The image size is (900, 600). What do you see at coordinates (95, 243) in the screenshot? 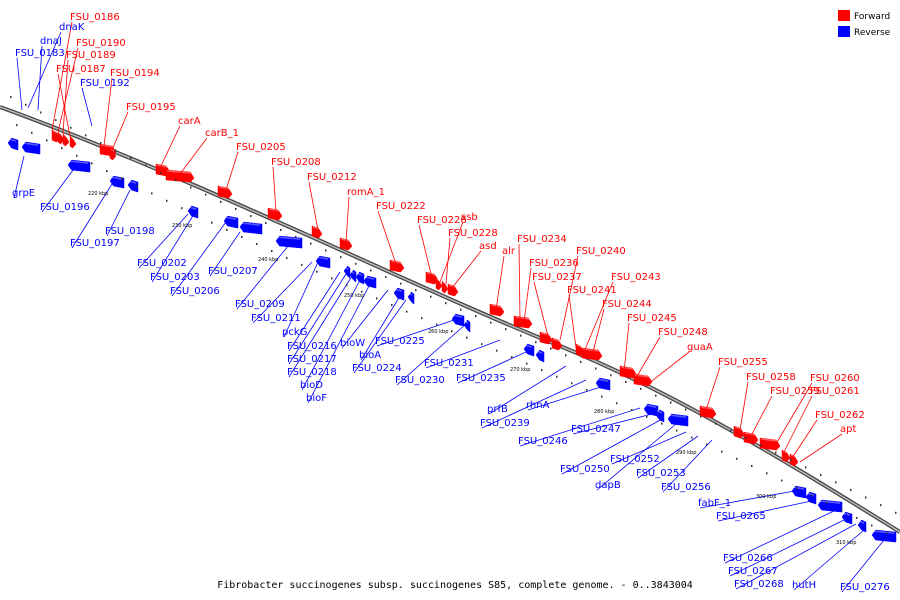
I see `reverse-gene-label-FSU_0197: FSU_0197` at bounding box center [95, 243].